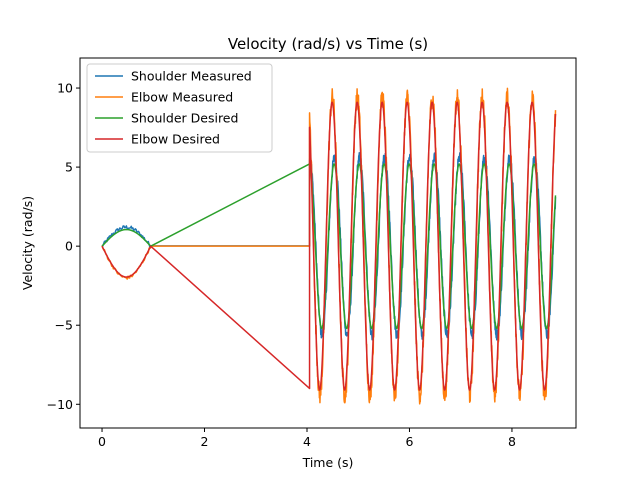 Image resolution: width=640 pixels, height=480 pixels. Describe the element at coordinates (328, 44) in the screenshot. I see `chart-title: Velocity (rad/s) vs Time (s)` at that location.